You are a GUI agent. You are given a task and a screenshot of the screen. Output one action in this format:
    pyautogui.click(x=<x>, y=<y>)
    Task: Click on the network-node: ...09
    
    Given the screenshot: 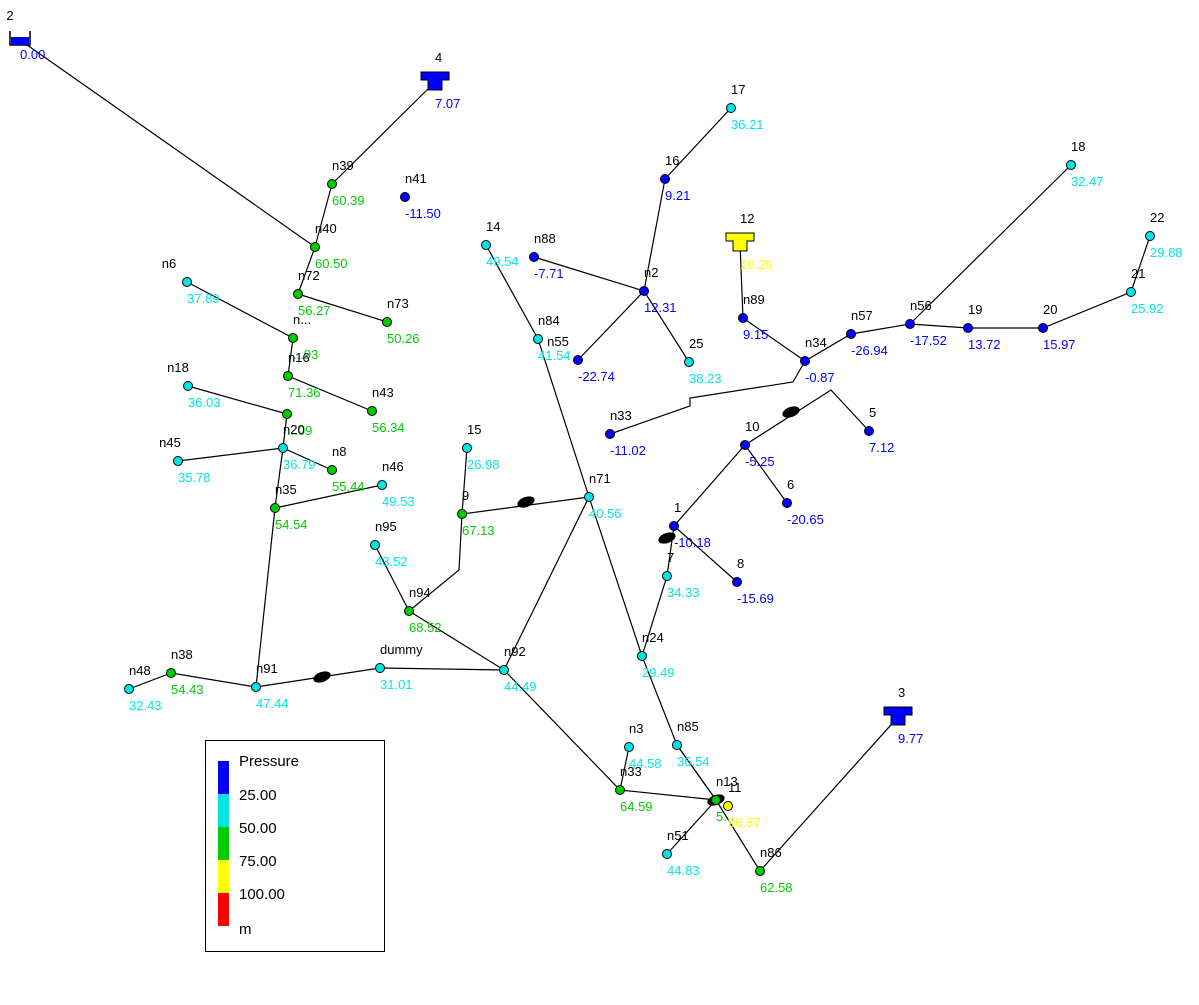 What is the action you would take?
    pyautogui.click(x=297, y=424)
    